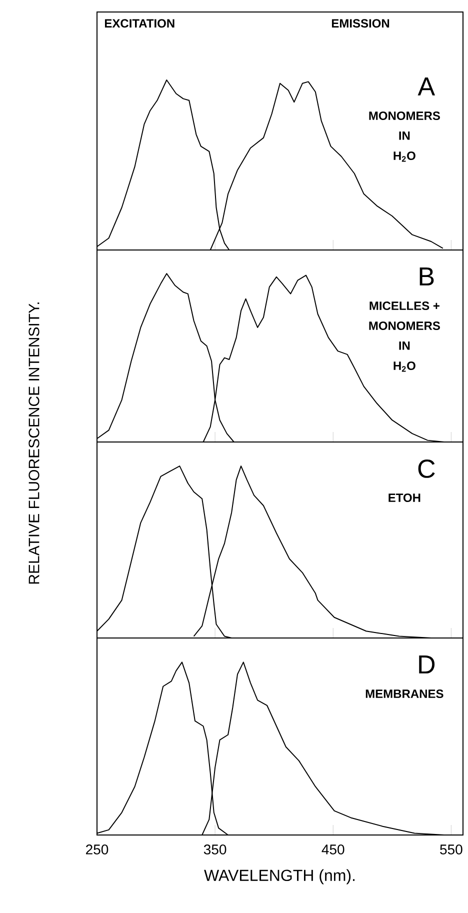 This screenshot has height=913, width=468. Describe the element at coordinates (279, 876) in the screenshot. I see `x-axis-title: WAVELENGTH (nm).` at that location.